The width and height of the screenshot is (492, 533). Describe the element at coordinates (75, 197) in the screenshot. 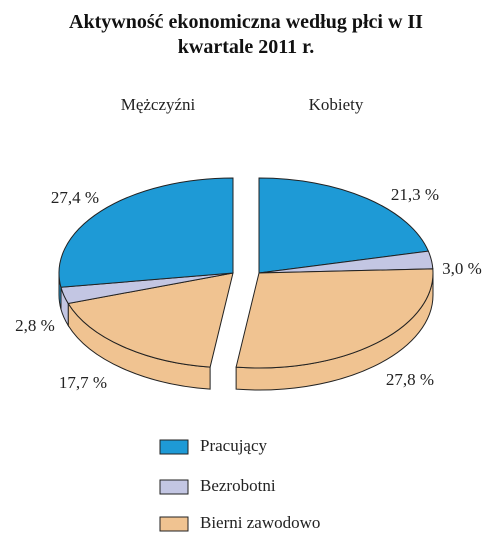

I see `data-label: 27,4 %` at that location.